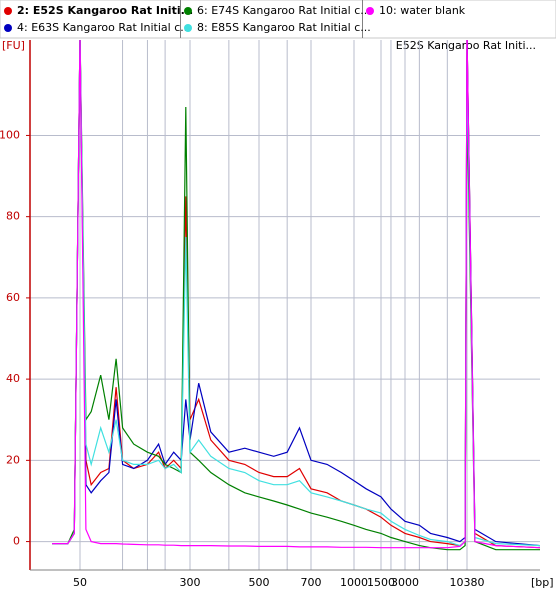  I want to click on legend-label: 10: water blank, so click(422, 10).